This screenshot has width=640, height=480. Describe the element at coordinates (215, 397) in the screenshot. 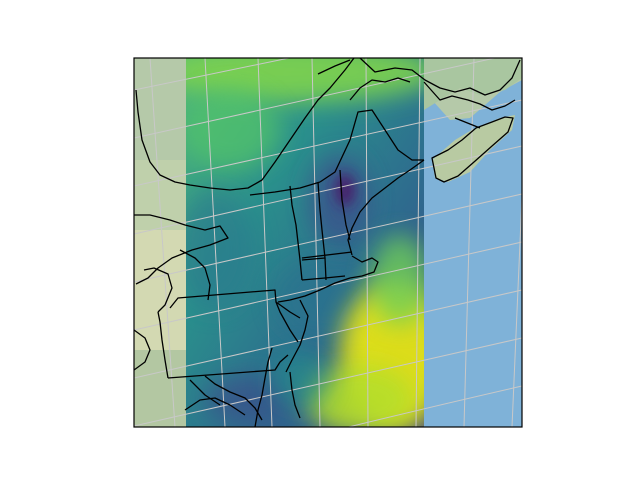

I see `virginia-rivers` at that location.